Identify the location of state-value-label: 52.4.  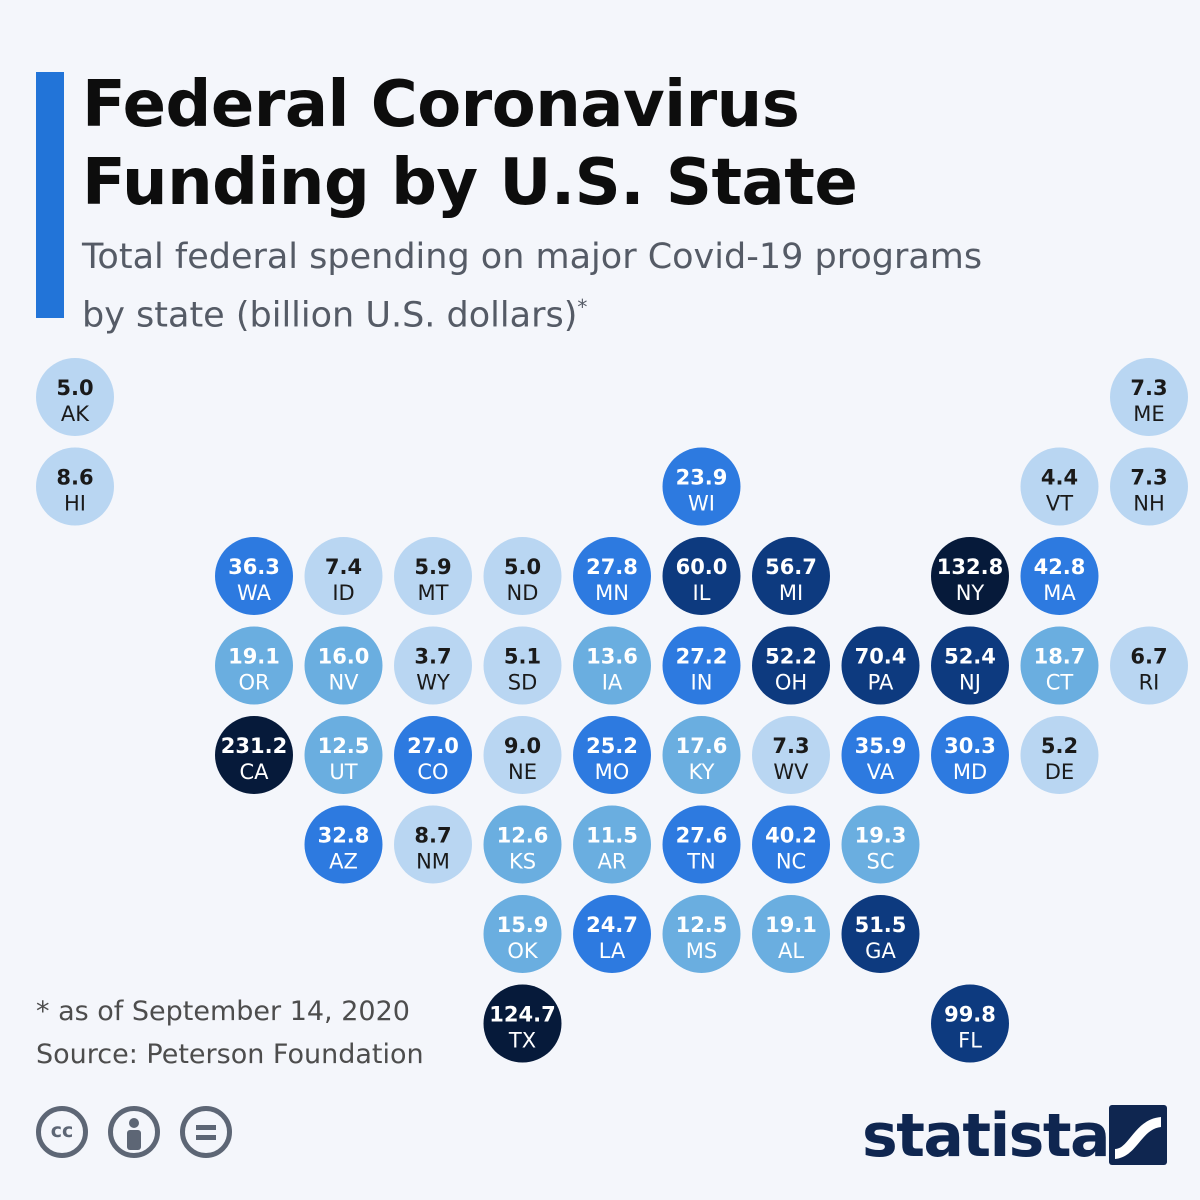
(970, 657).